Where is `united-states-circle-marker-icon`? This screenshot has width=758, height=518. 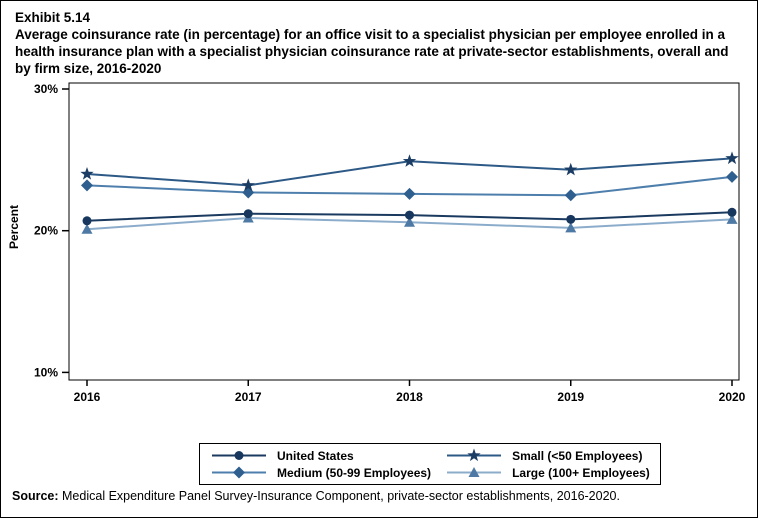 united-states-circle-marker-icon is located at coordinates (239, 455).